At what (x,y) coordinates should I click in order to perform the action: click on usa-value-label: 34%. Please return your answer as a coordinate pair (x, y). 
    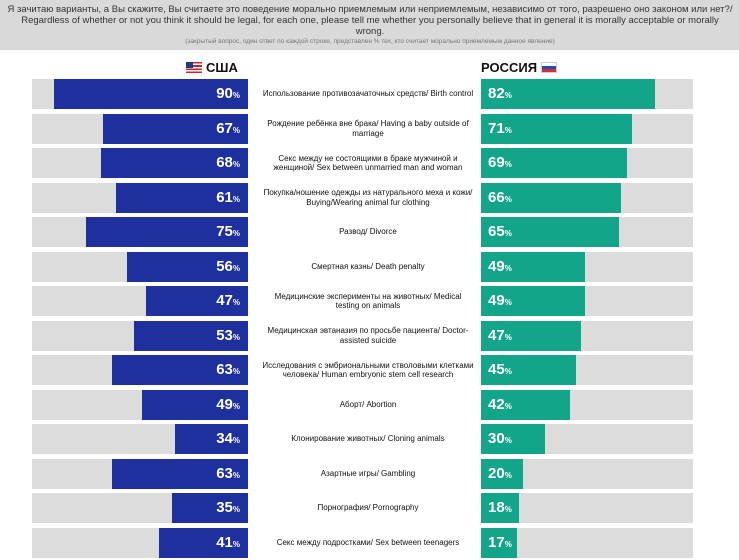
    Looking at the image, I should click on (228, 438).